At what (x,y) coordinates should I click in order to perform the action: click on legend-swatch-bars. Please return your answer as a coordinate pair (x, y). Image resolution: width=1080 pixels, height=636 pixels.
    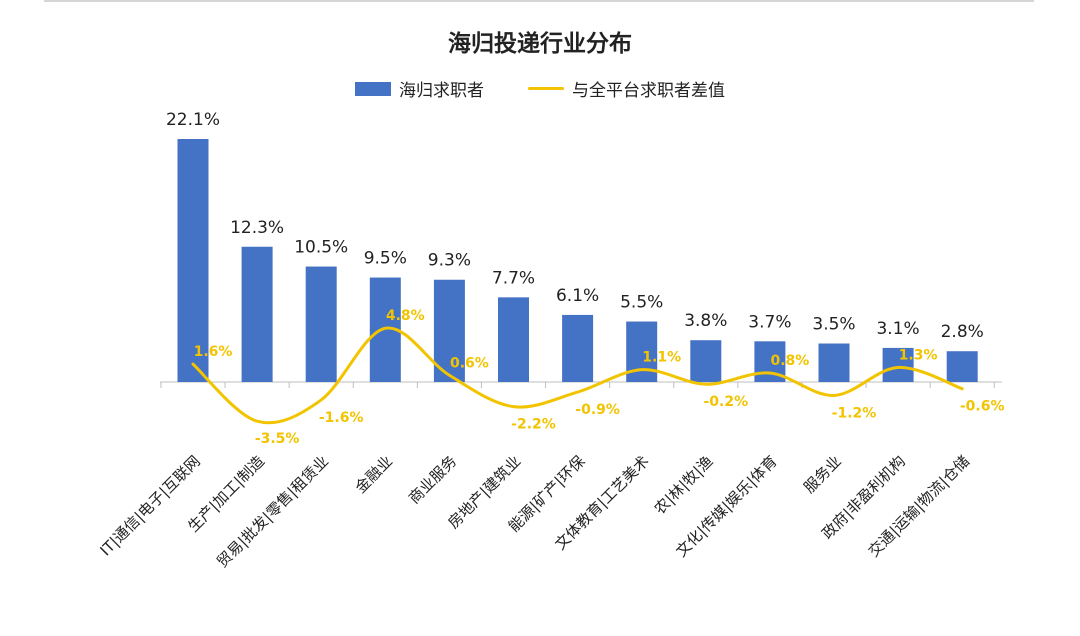
    Looking at the image, I should click on (373, 88).